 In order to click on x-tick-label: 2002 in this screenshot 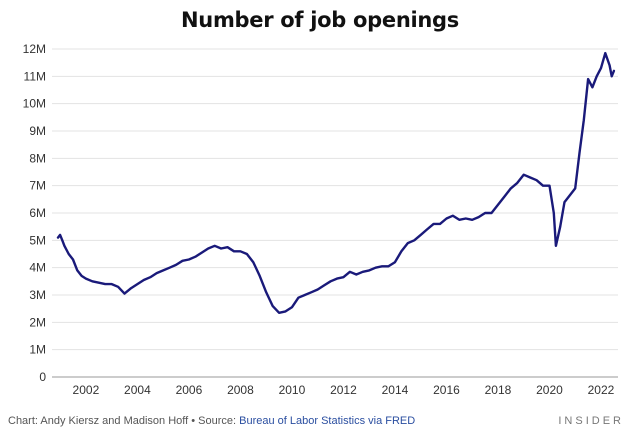, I will do `click(86, 390)`.